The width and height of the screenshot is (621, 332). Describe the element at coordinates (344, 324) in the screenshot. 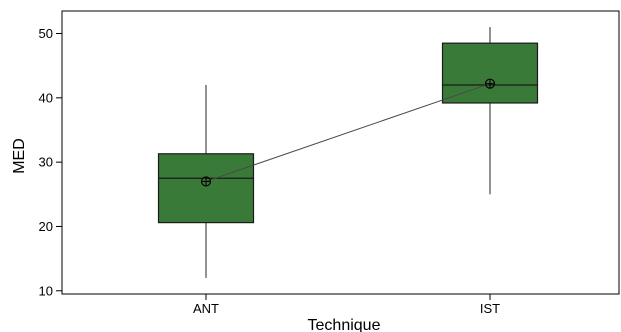

I see `x-axis-title: Technique` at that location.